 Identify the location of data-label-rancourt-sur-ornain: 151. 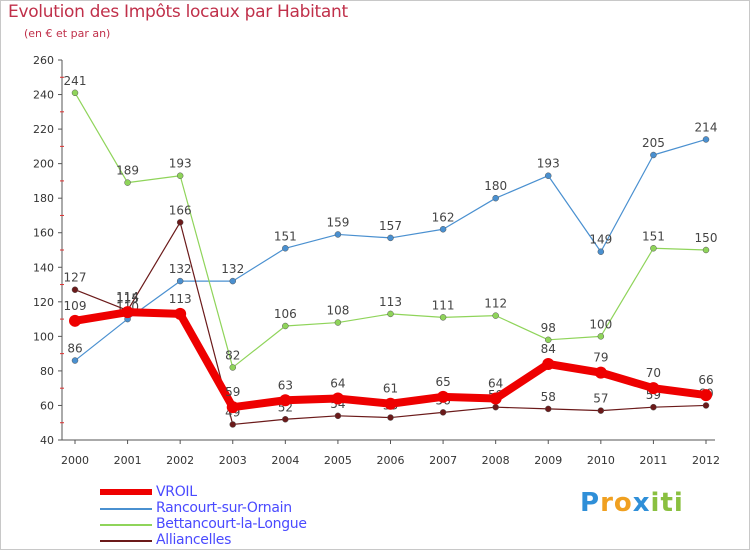
(285, 236).